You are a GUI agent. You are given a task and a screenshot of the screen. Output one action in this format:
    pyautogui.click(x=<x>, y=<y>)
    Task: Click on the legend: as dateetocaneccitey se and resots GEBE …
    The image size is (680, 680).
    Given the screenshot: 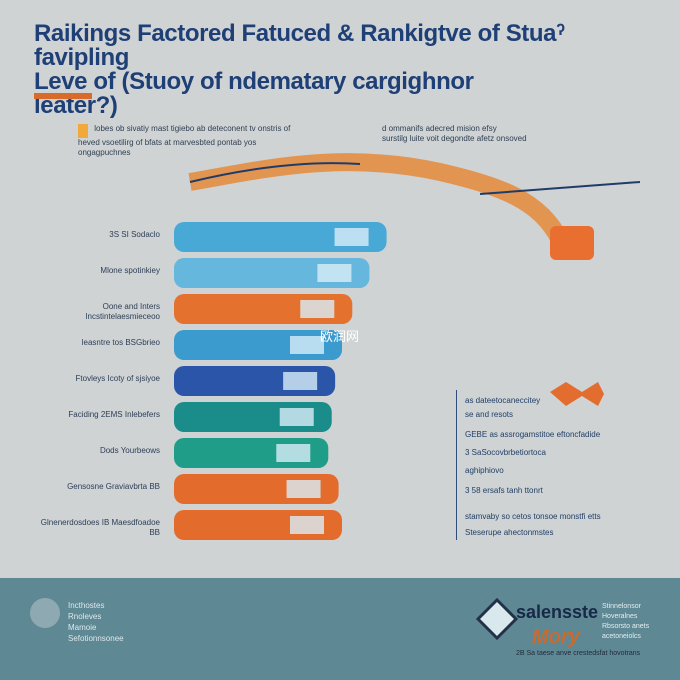 What is the action you would take?
    pyautogui.click(x=531, y=465)
    